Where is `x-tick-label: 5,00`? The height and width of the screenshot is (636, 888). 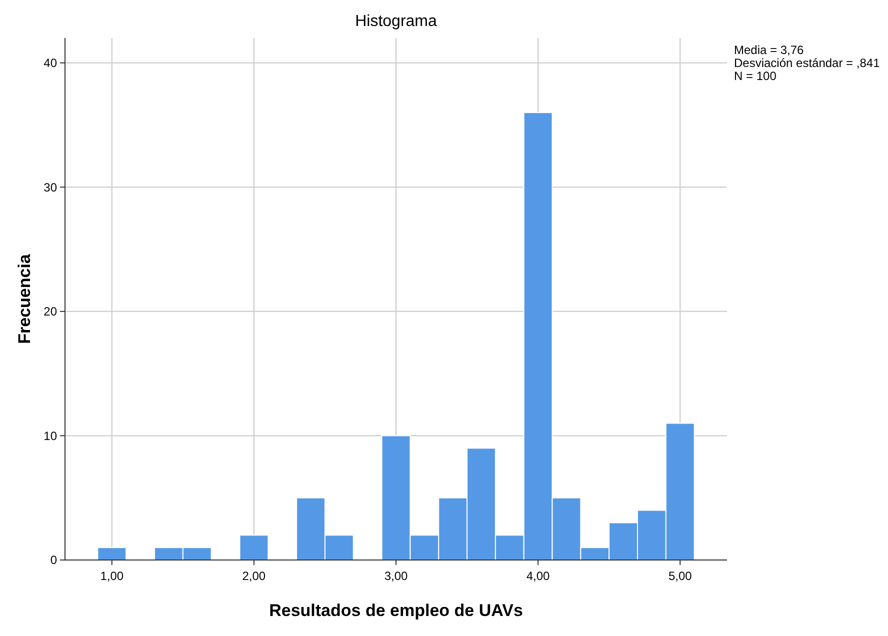
x-tick-label: 5,00 is located at coordinates (680, 576).